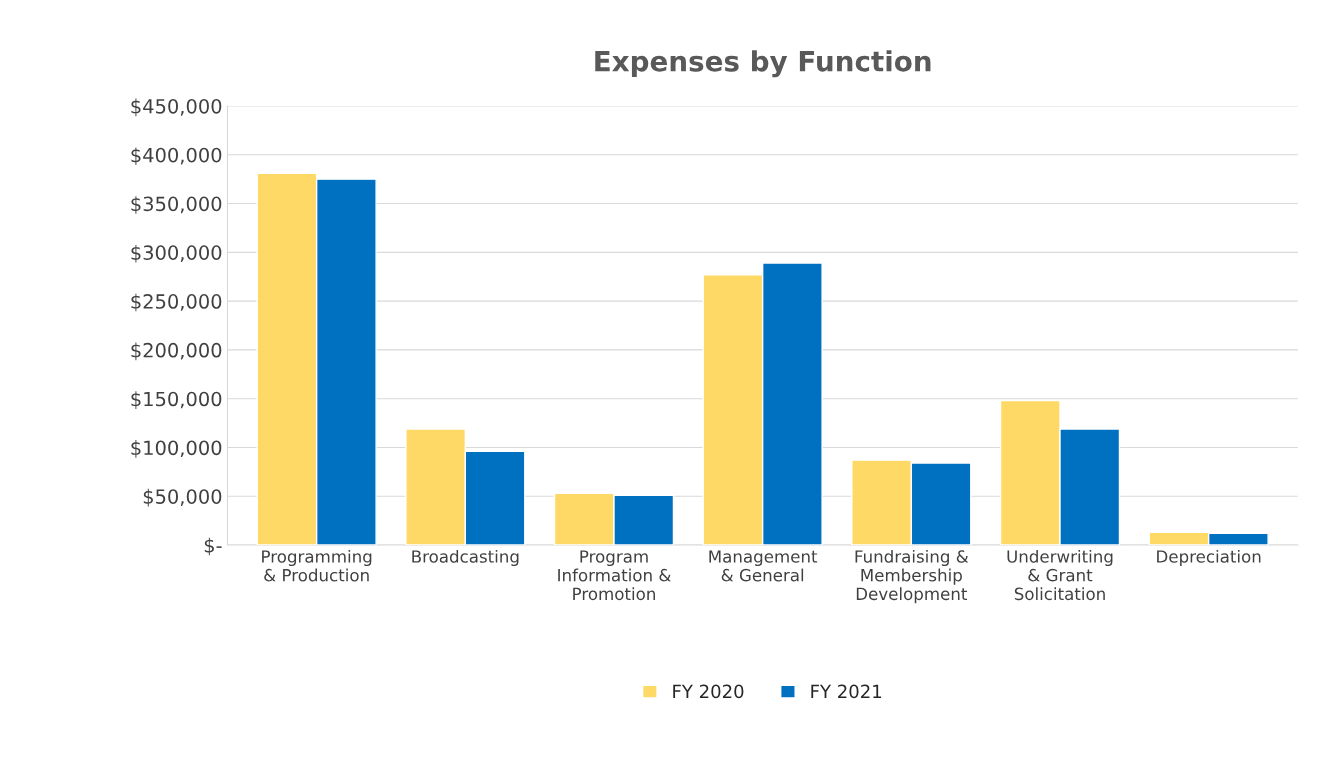 The image size is (1338, 757). What do you see at coordinates (176, 107) in the screenshot?
I see `y-tick-label: $450,000` at bounding box center [176, 107].